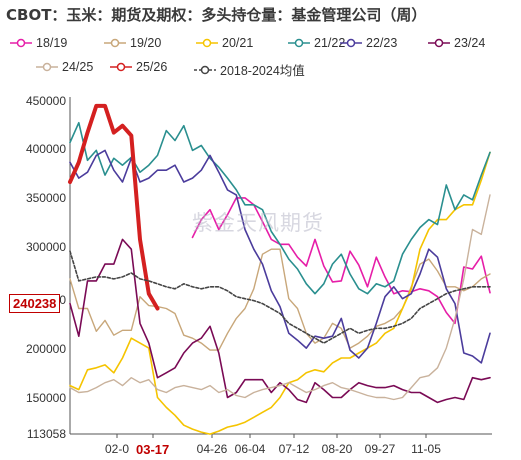 The image size is (521, 460). I want to click on legend-item: 18/19, so click(38, 43).